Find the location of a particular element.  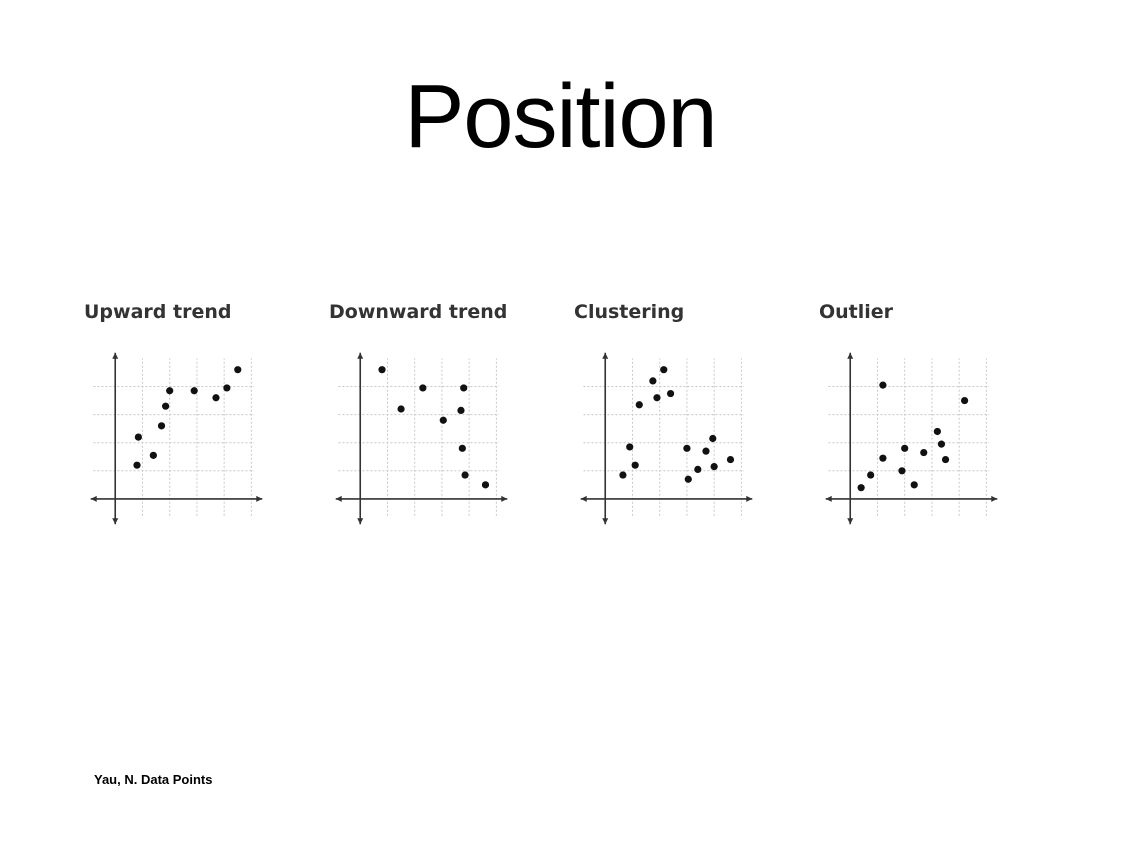

chart-panel-downward-trend: Downward trend is located at coordinates (429, 418).